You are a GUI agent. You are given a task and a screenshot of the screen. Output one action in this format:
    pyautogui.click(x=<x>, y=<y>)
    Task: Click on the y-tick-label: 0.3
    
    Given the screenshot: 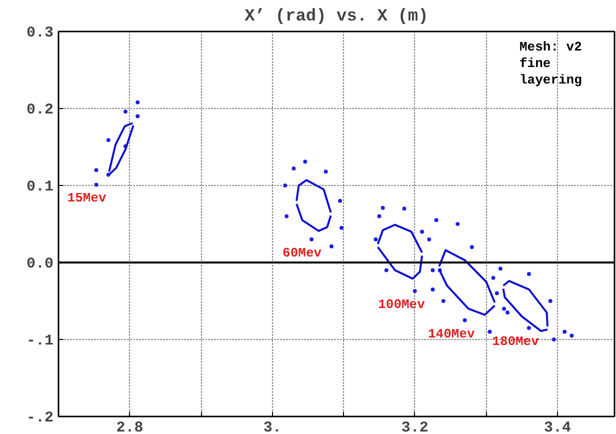 What is the action you would take?
    pyautogui.click(x=40, y=33)
    